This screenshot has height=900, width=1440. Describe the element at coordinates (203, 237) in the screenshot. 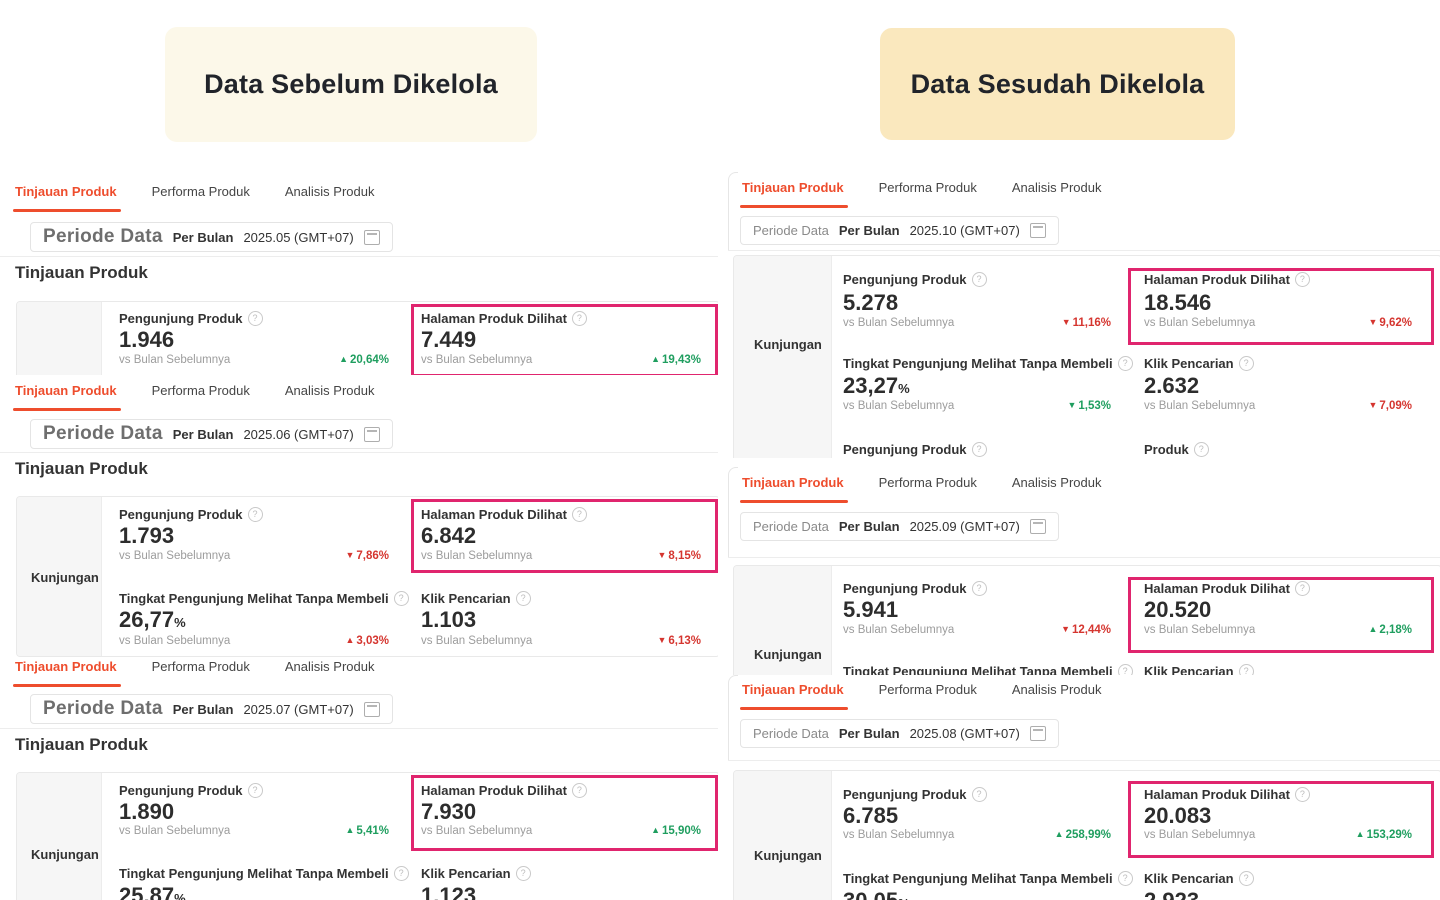

I see `period-granularity: Per Bulan` at that location.